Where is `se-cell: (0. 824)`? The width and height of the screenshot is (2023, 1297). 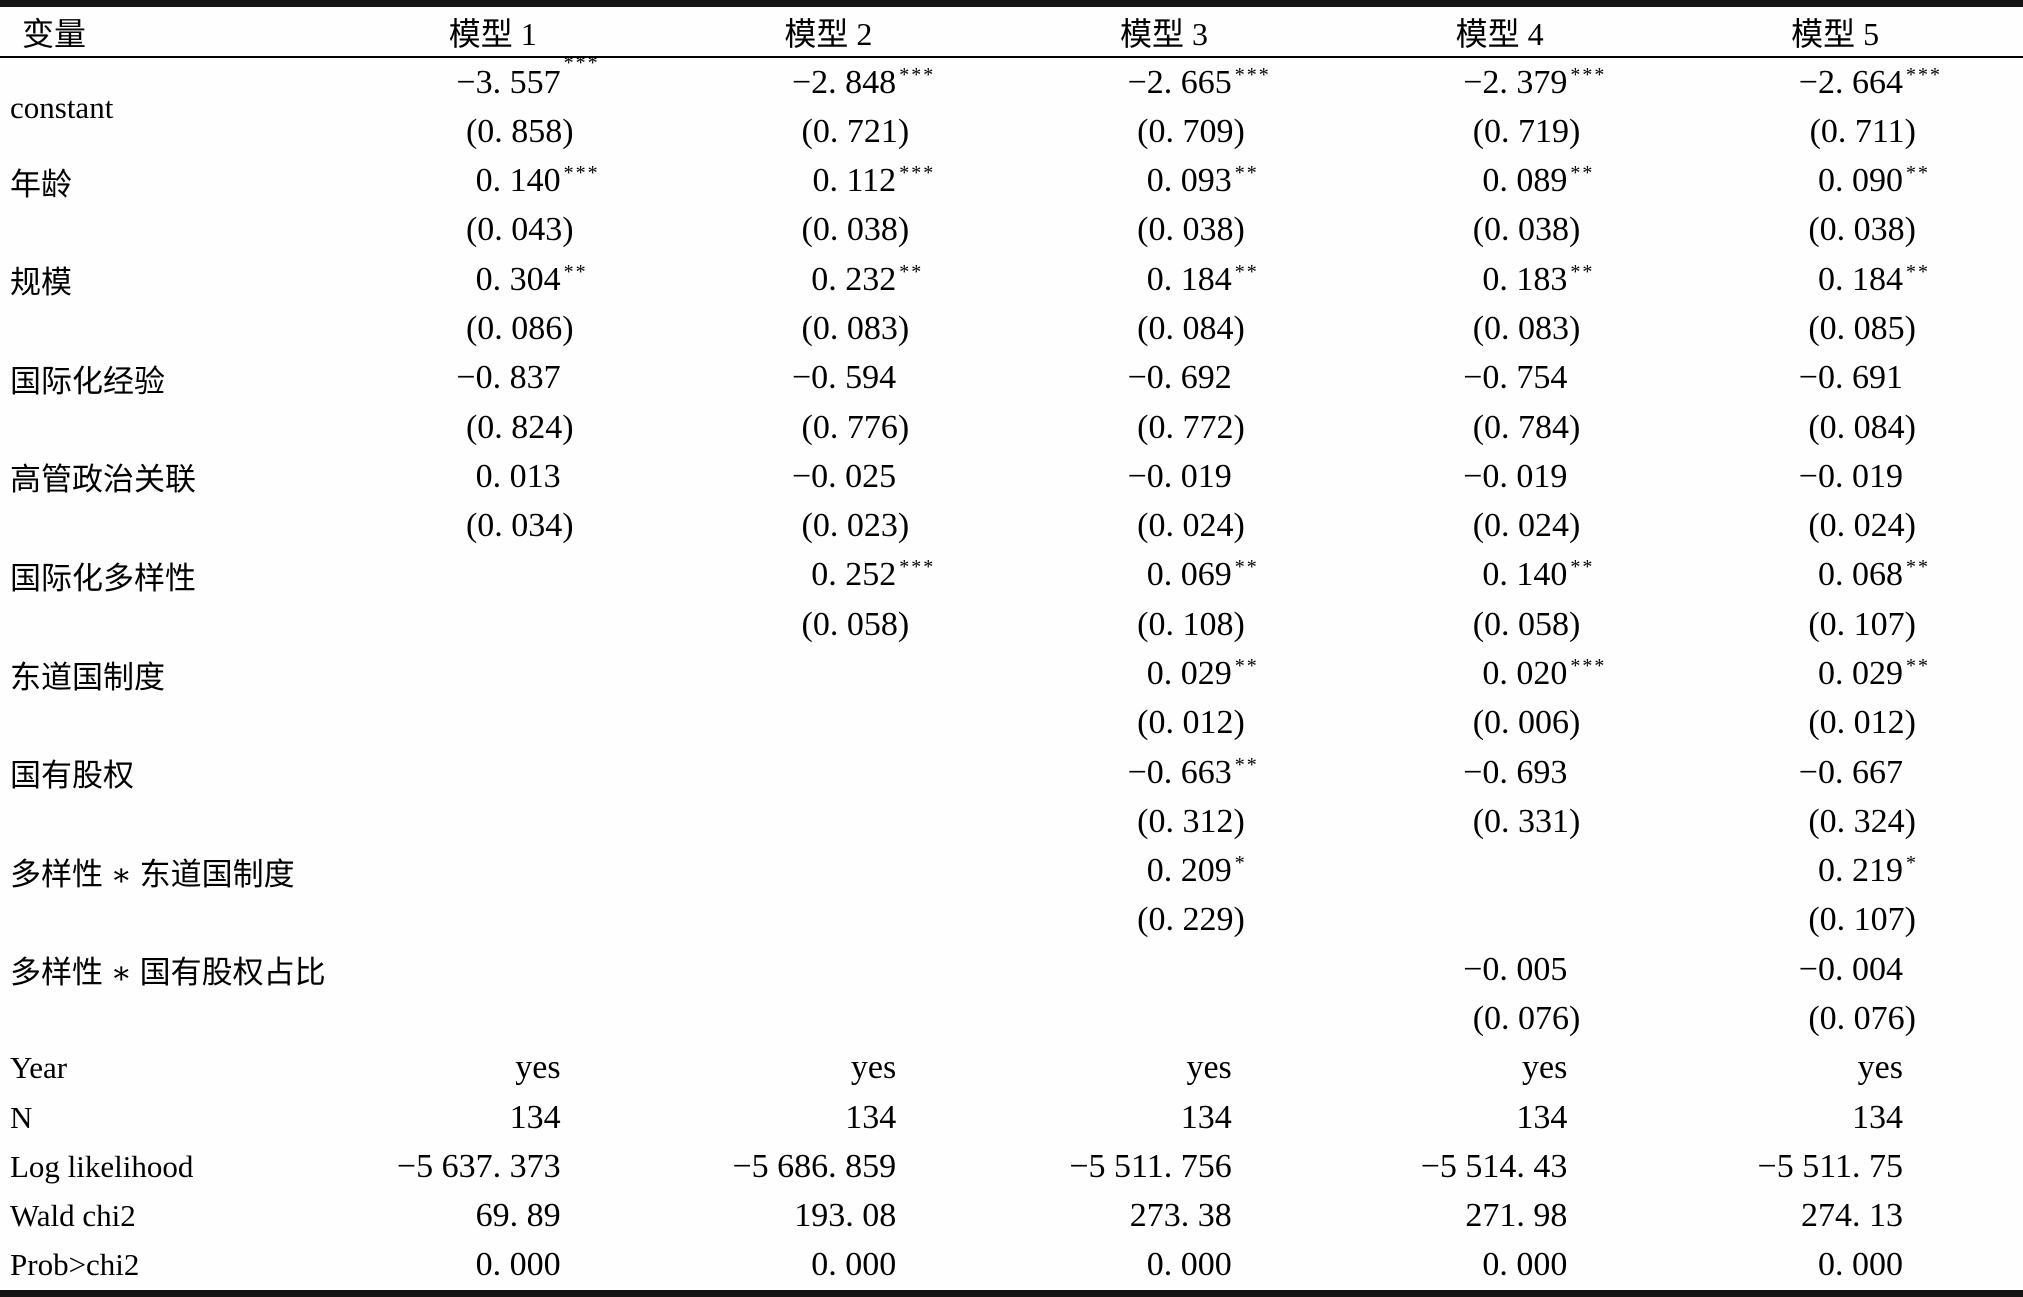 se-cell: (0. 824) is located at coordinates (519, 427).